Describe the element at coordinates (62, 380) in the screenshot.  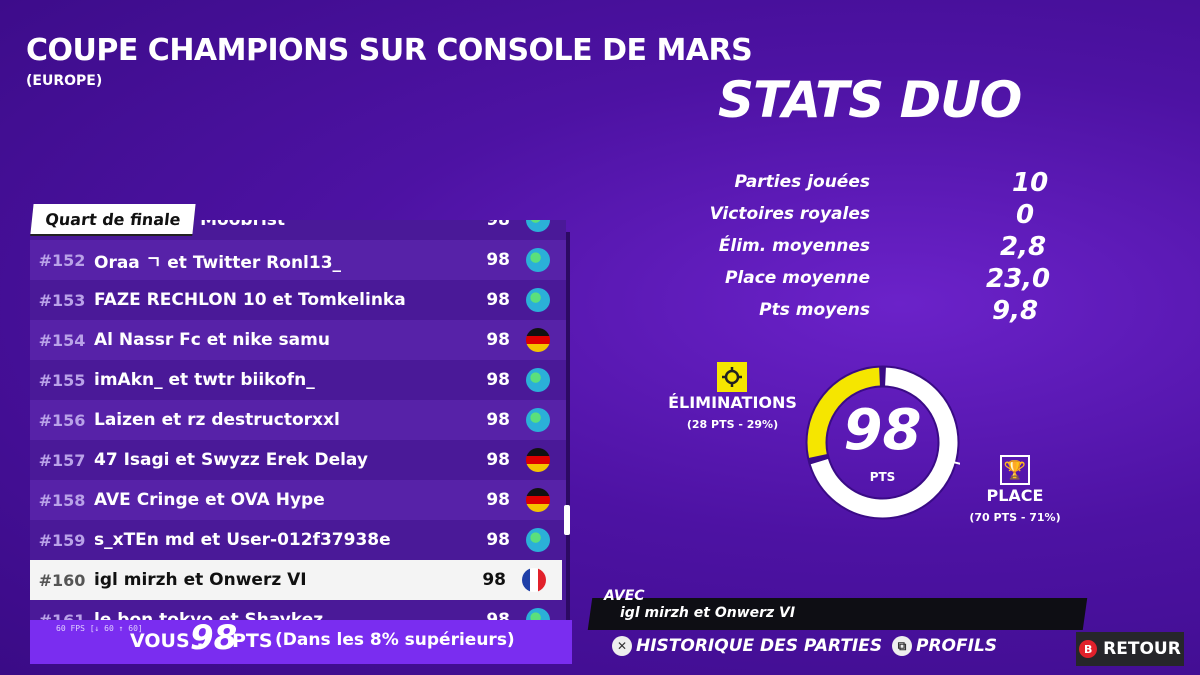
I see `rank: #155` at that location.